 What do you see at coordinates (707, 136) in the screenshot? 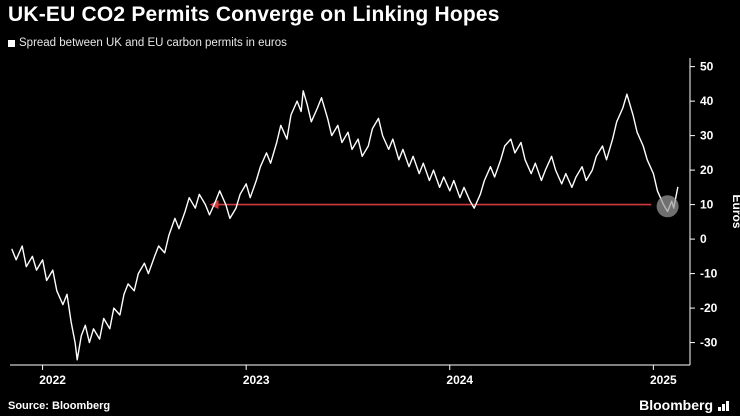
I see `y-tick-label: 30` at bounding box center [707, 136].